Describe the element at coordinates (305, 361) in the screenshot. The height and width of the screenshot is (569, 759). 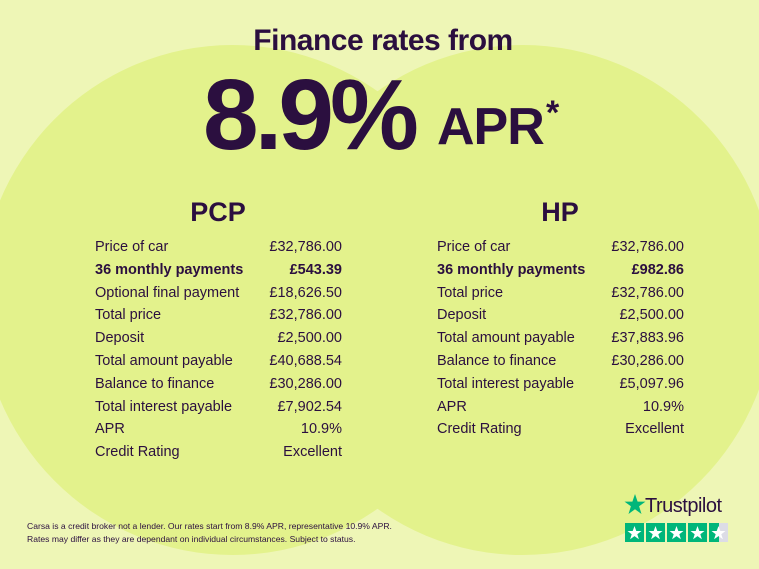
I see `row-value: £40,688.54` at that location.